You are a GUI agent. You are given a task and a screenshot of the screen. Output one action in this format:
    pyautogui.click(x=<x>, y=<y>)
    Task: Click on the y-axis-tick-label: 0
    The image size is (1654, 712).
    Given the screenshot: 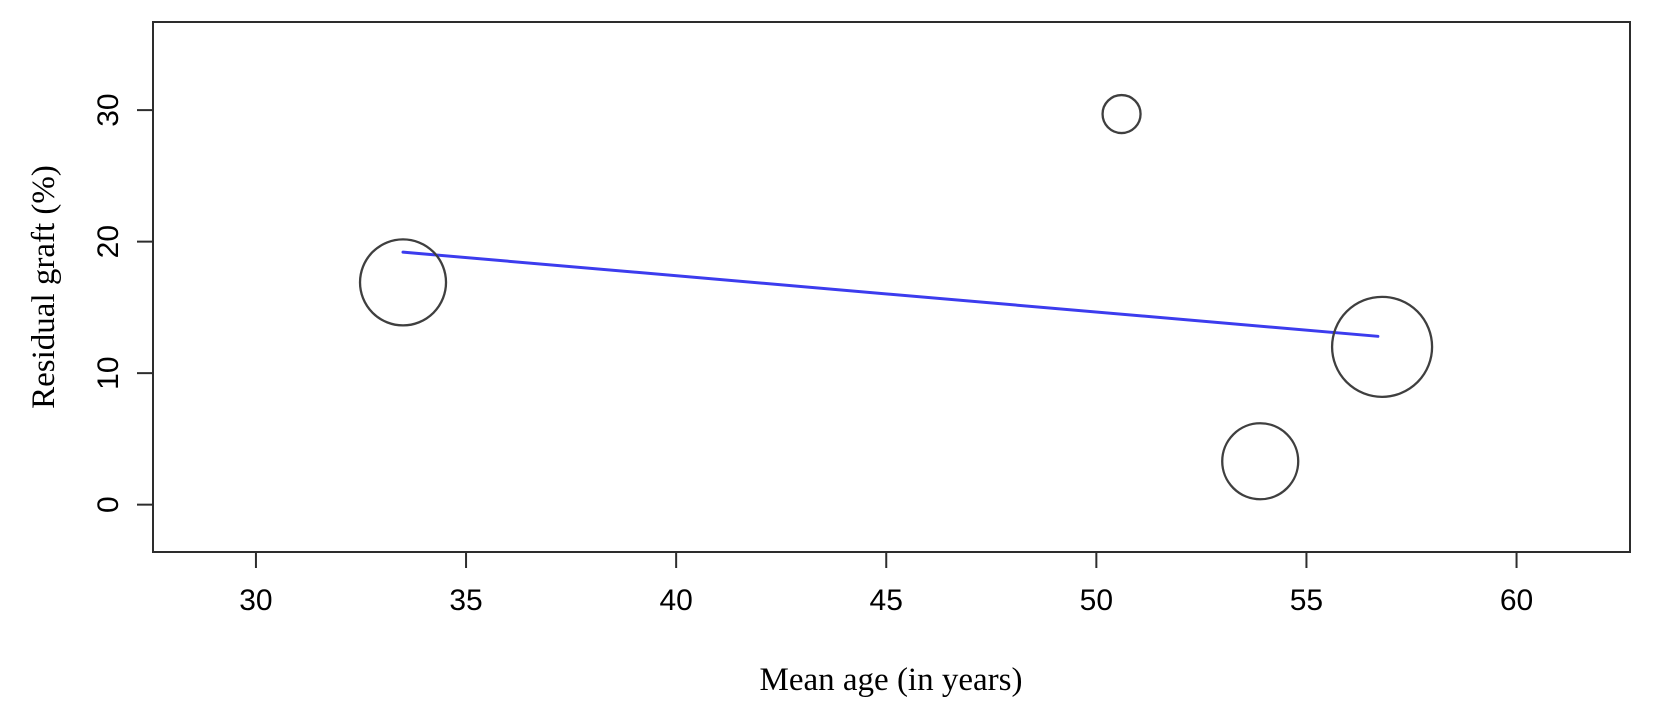 What is the action you would take?
    pyautogui.click(x=108, y=504)
    